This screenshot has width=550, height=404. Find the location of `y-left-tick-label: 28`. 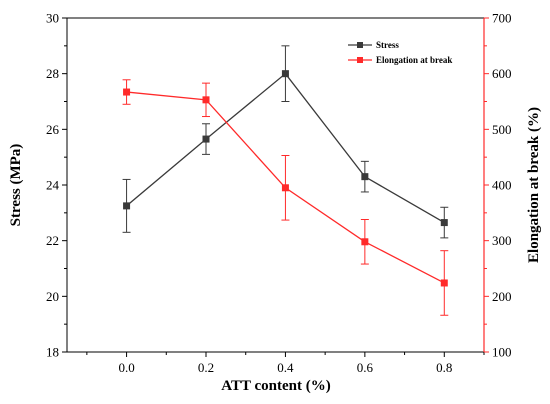

y-left-tick-label: 28 is located at coordinates (52, 73).